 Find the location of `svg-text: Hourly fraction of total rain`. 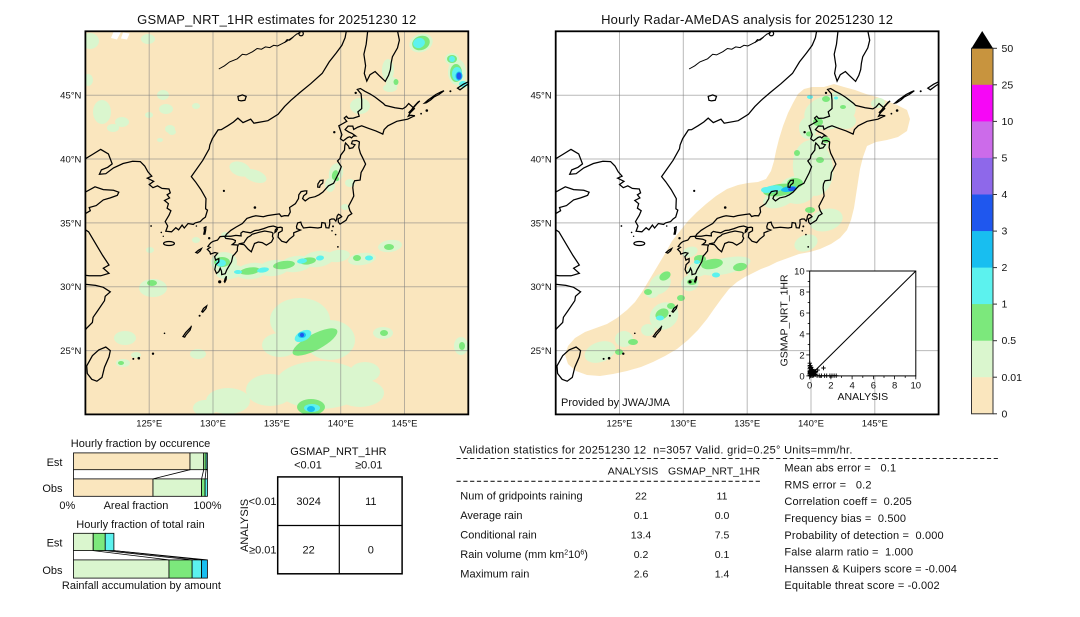

svg-text: Hourly fraction of total rain is located at coordinates (140, 525).